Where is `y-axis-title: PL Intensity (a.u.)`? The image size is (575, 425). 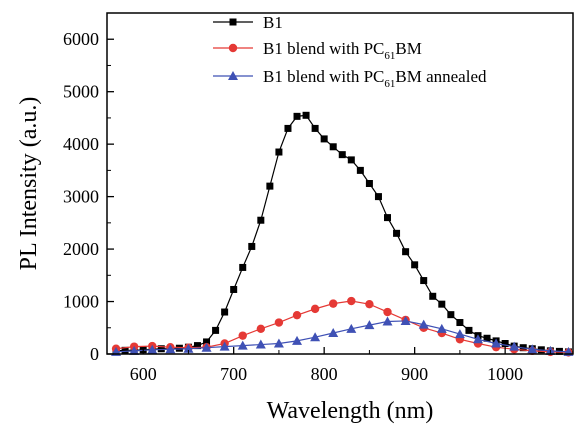
y-axis-title: PL Intensity (a.u.) is located at coordinates (29, 184).